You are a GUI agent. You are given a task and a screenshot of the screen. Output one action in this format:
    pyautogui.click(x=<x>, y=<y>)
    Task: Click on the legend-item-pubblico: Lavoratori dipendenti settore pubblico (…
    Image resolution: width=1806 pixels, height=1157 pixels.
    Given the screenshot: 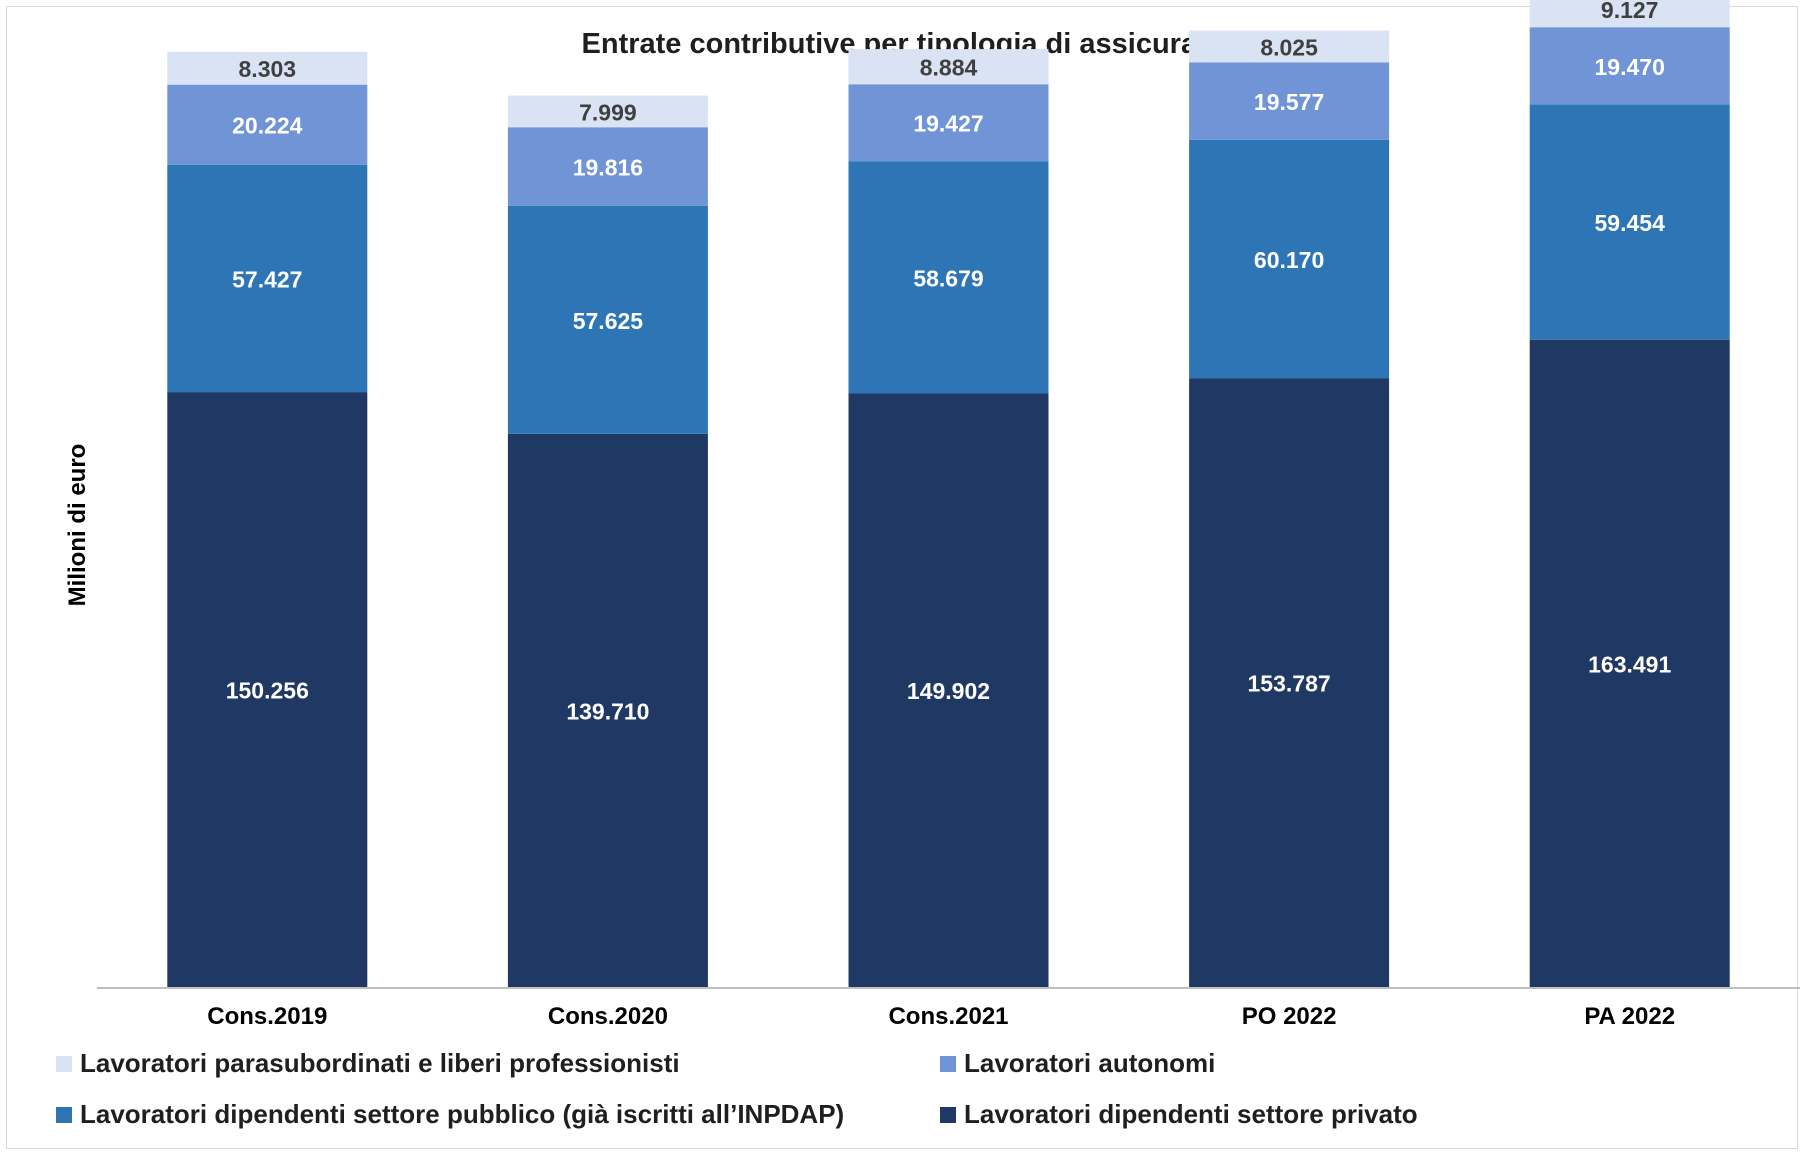 What is the action you would take?
    pyautogui.click(x=450, y=1114)
    